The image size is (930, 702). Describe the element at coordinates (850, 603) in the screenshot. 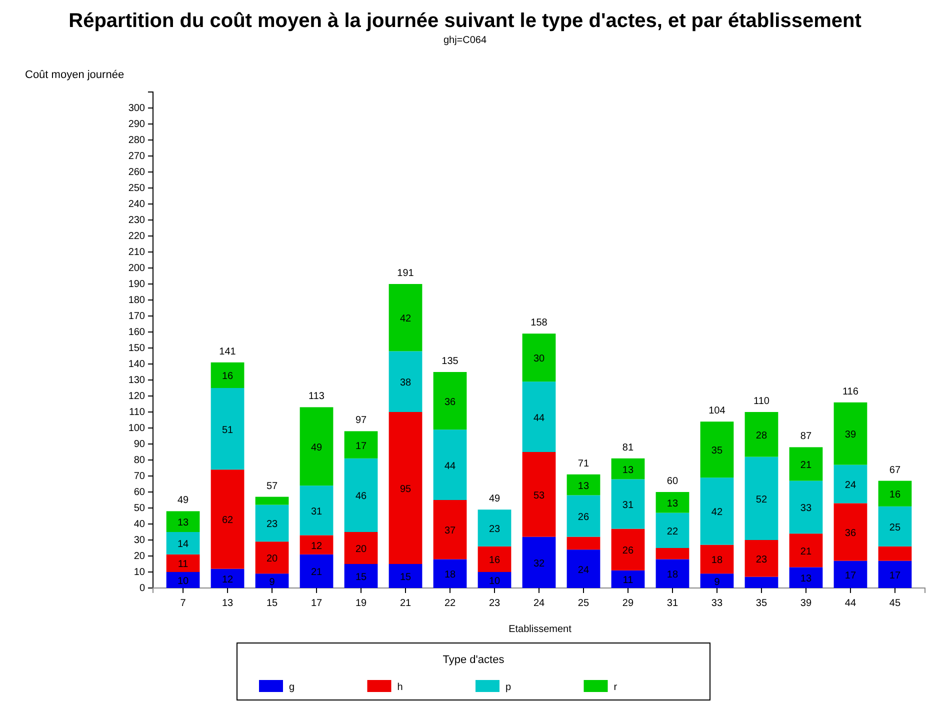

I see `x-tick-label: 44` at that location.